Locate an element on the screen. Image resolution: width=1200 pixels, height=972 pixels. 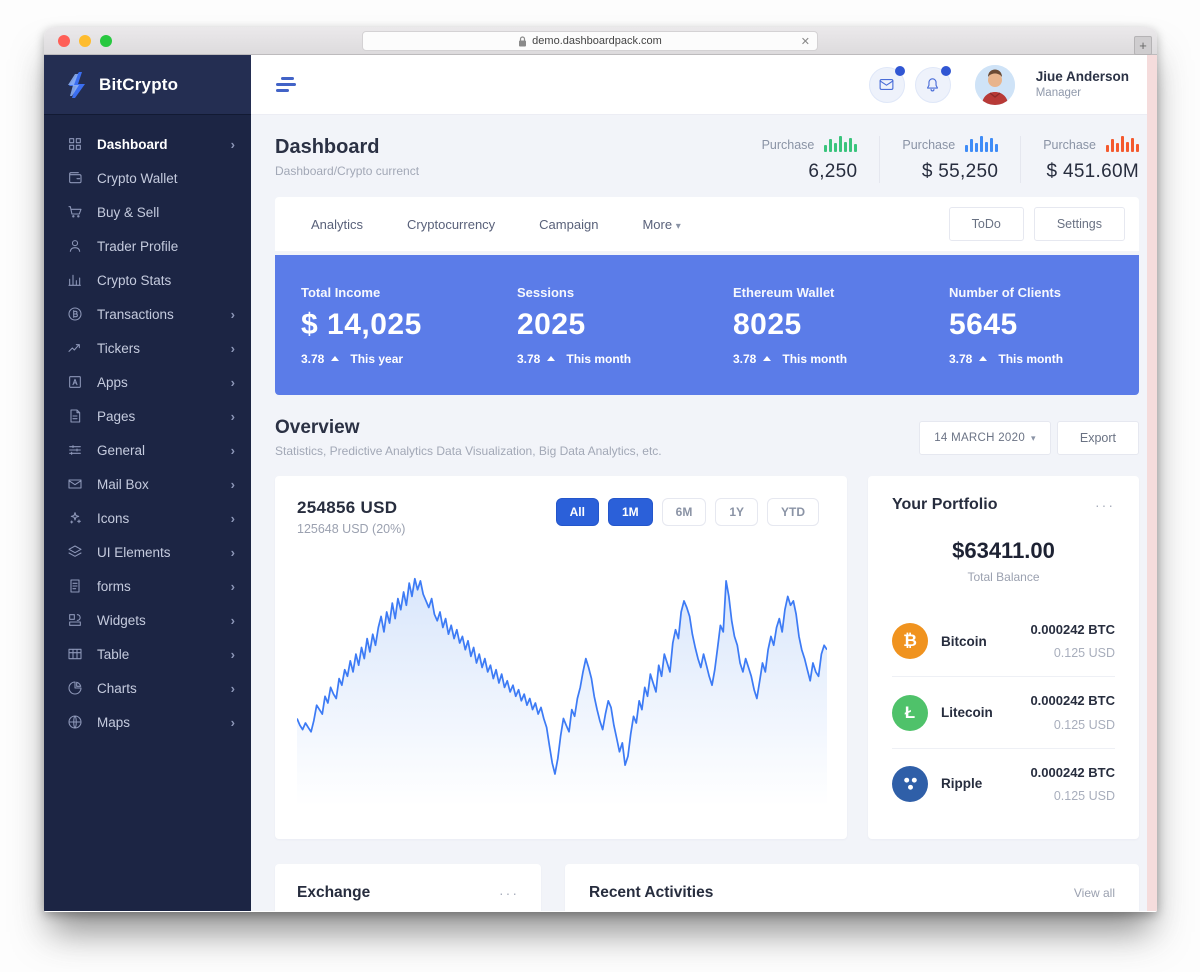
sidebar-item-ui-elements: UI Elements › is located at coordinates (147, 552).